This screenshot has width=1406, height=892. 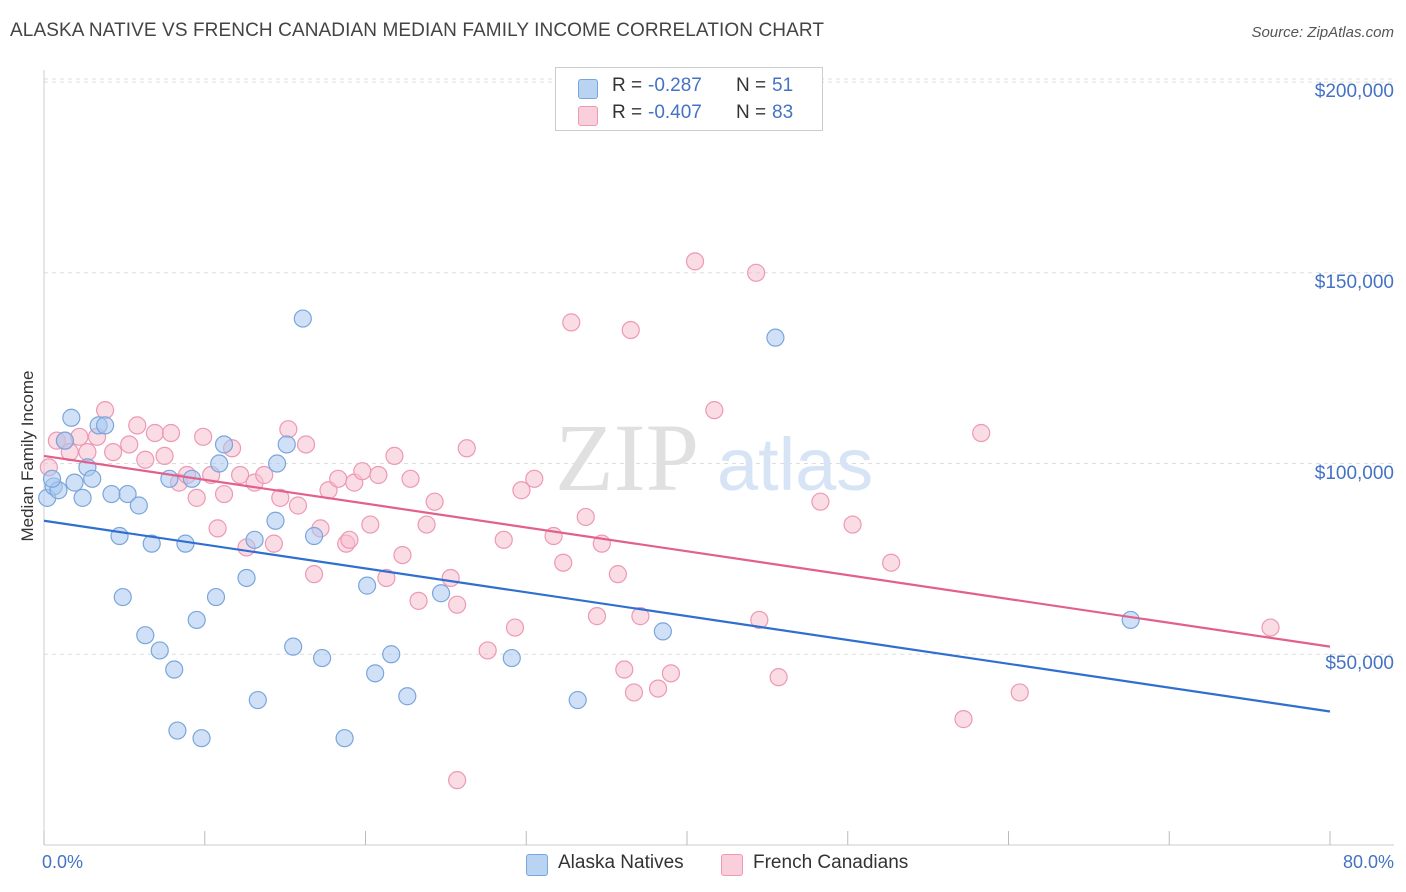 What do you see at coordinates (588, 116) in the screenshot?
I see `legend-swatch-pink` at bounding box center [588, 116].